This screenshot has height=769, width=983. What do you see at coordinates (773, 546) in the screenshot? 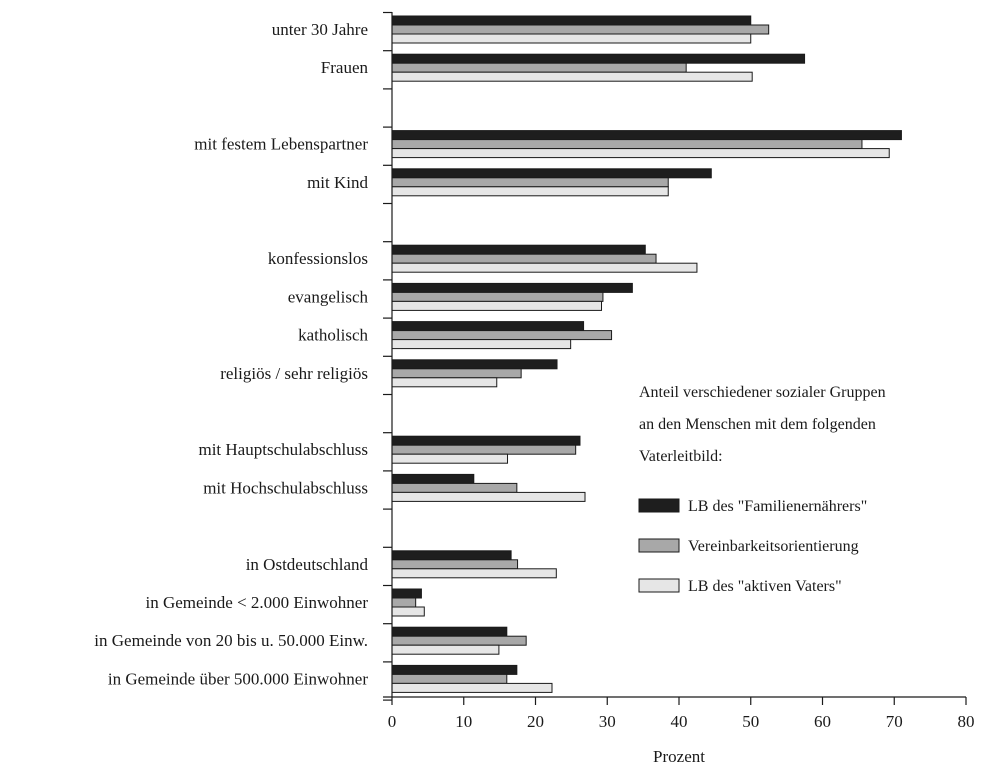
I see `legend-label: Vereinbarkeitsorientierung` at bounding box center [773, 546].